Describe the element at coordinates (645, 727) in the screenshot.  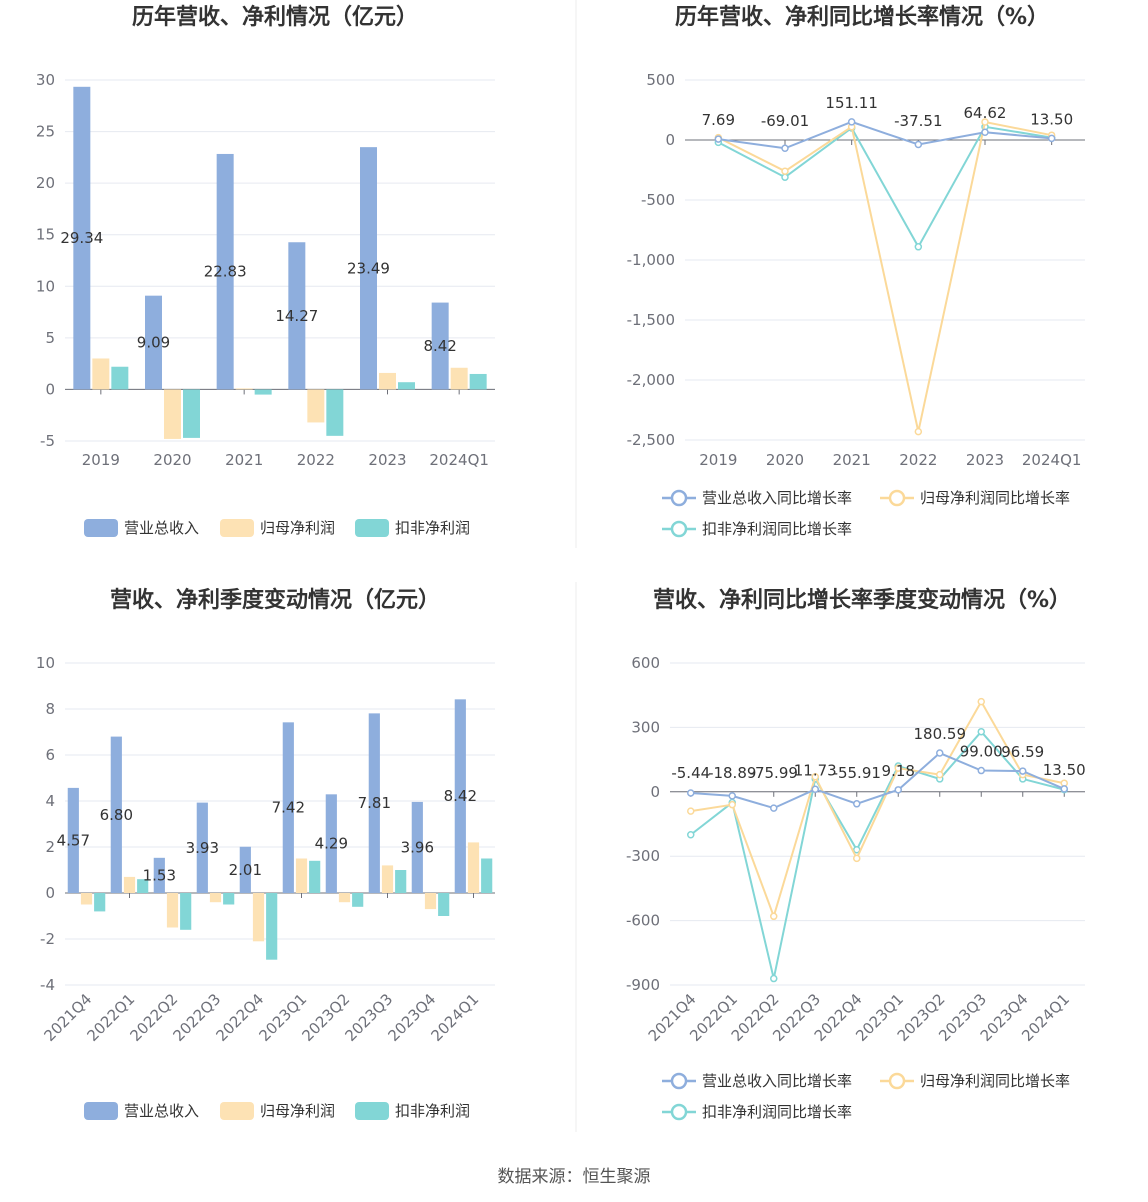
I see `y-tick-label: 300` at that location.